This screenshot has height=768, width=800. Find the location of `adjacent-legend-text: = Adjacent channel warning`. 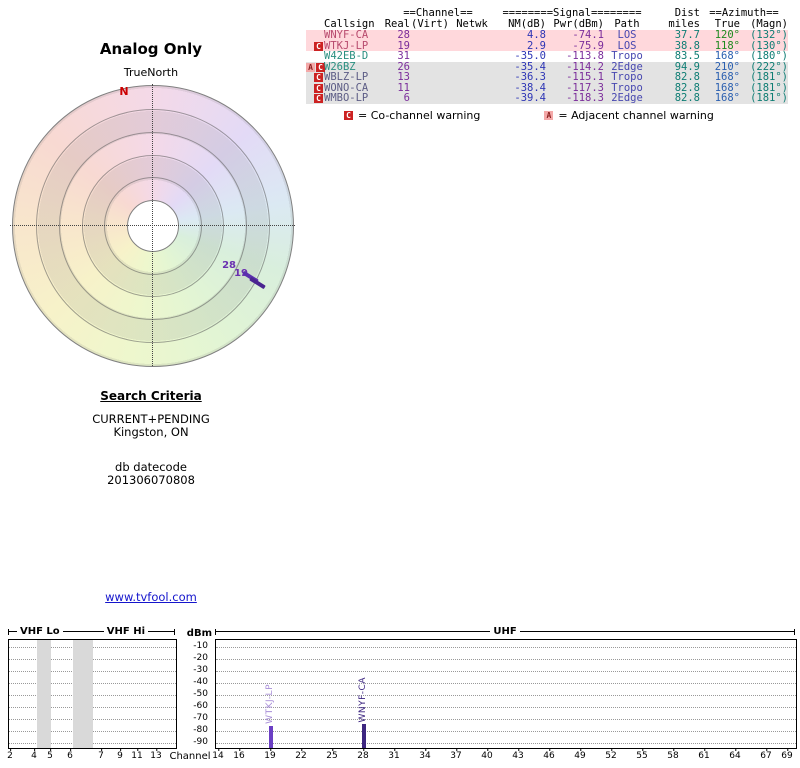

adjacent-legend-text: = Adjacent channel warning is located at coordinates (636, 115).